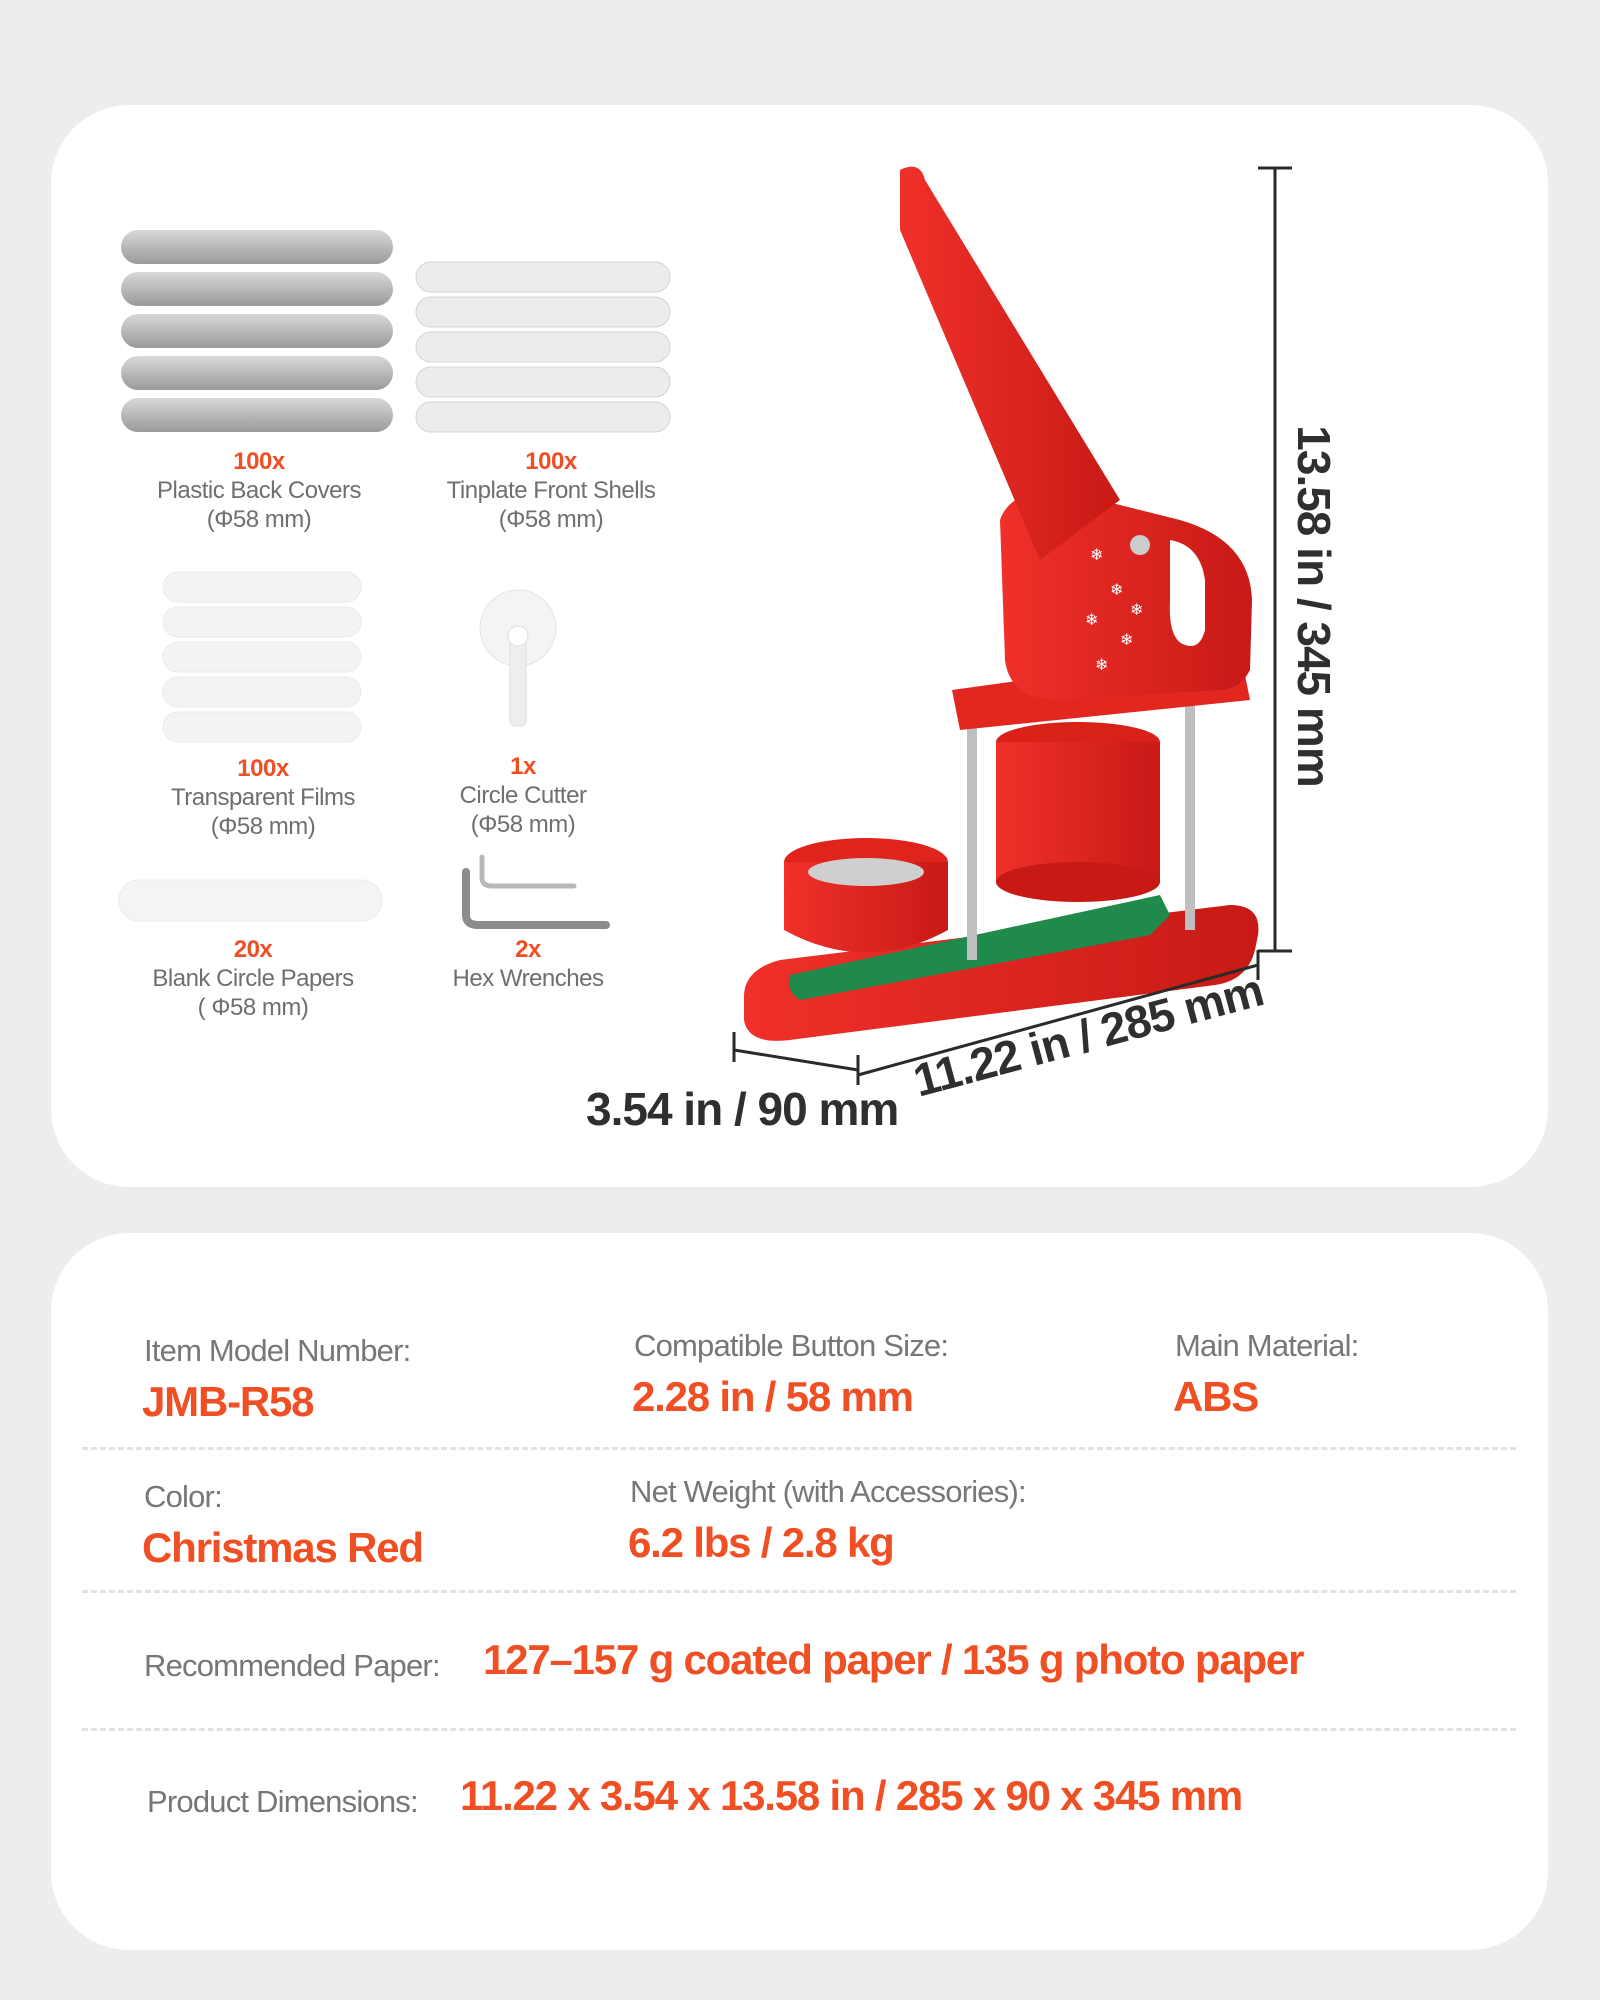 The width and height of the screenshot is (1600, 2000). I want to click on tinplate-front-shells-image, so click(543, 347).